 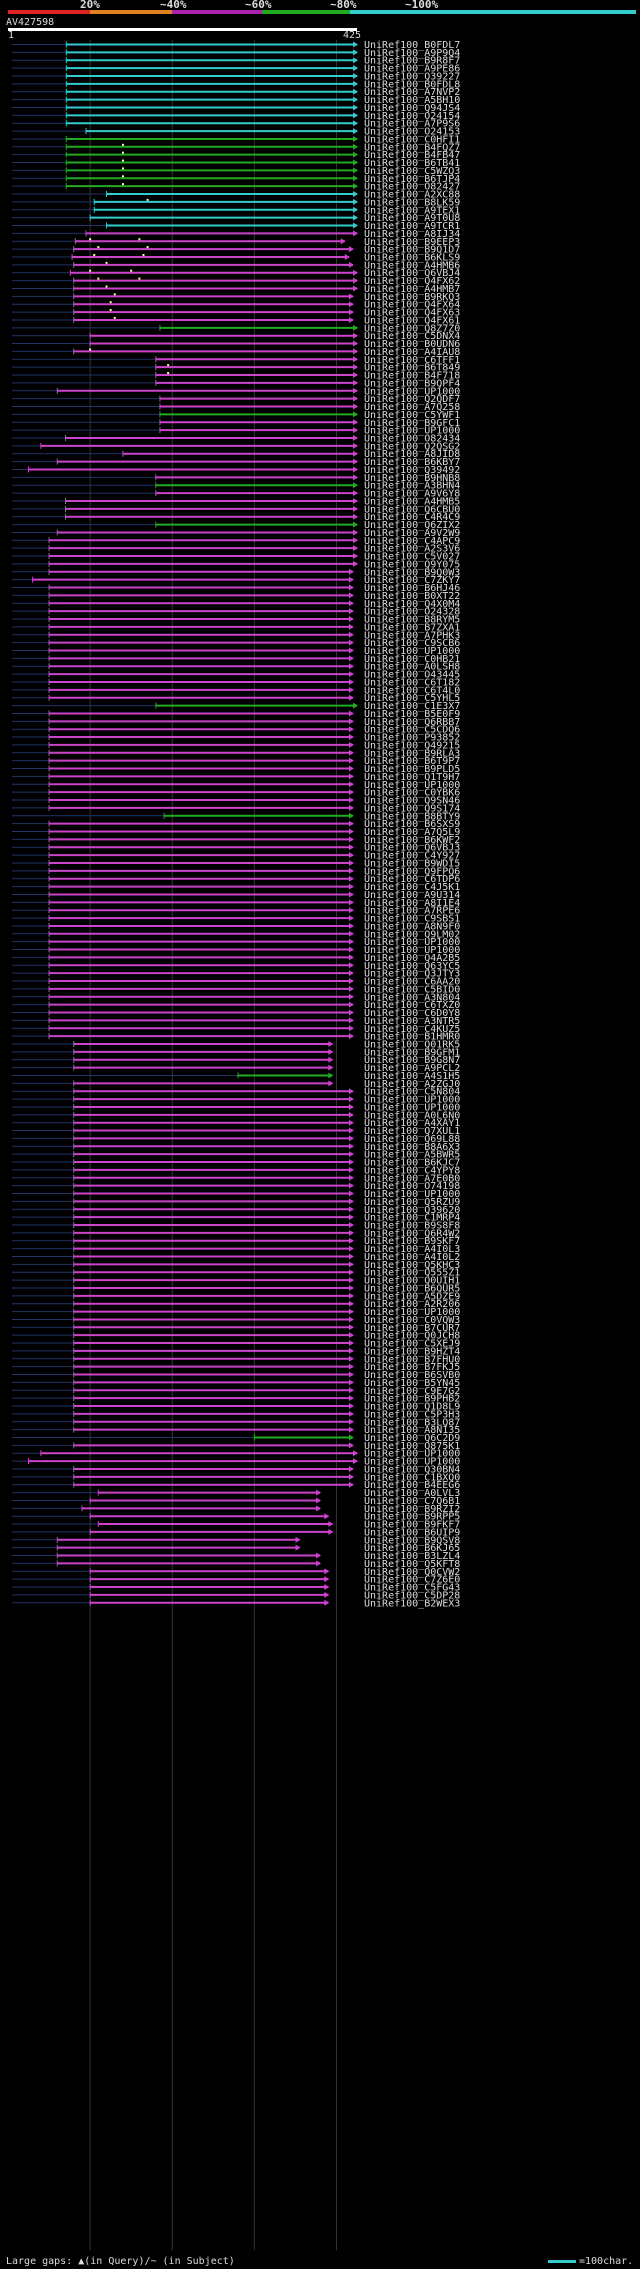 I want to click on row-label: UniRef100_B0UDN6, so click(x=412, y=344).